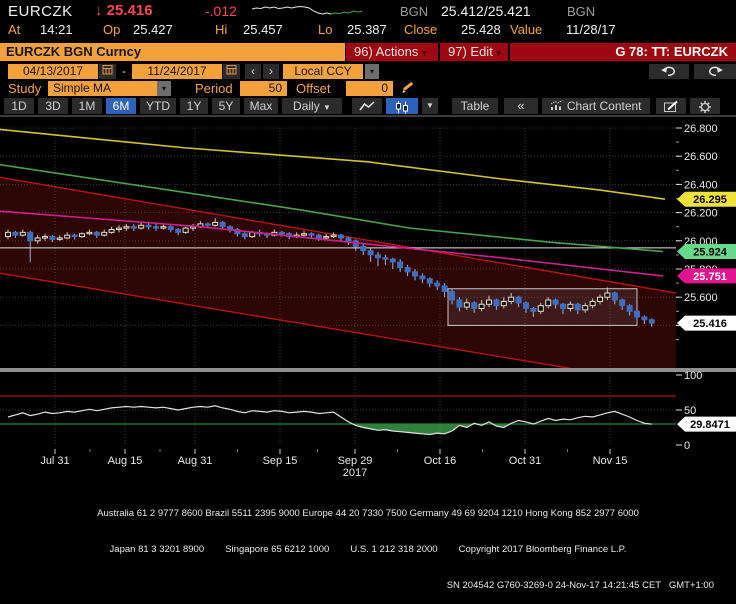 The height and width of the screenshot is (604, 736). I want to click on currency-caret-icon: ▾, so click(372, 71).